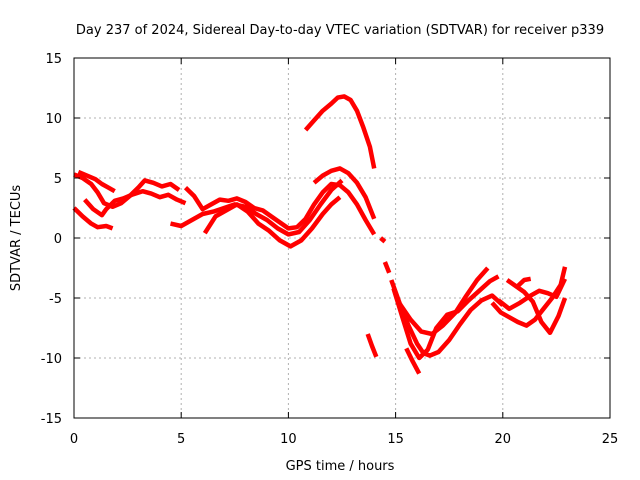 The width and height of the screenshot is (640, 480). What do you see at coordinates (372, 345) in the screenshot?
I see `series-track-j` at bounding box center [372, 345].